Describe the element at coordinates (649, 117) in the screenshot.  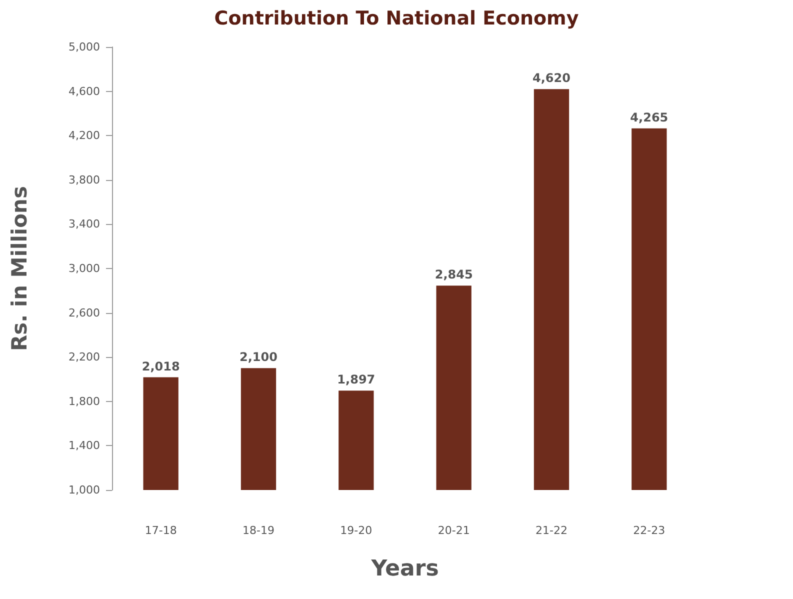
I see `data-label: 4,265` at that location.